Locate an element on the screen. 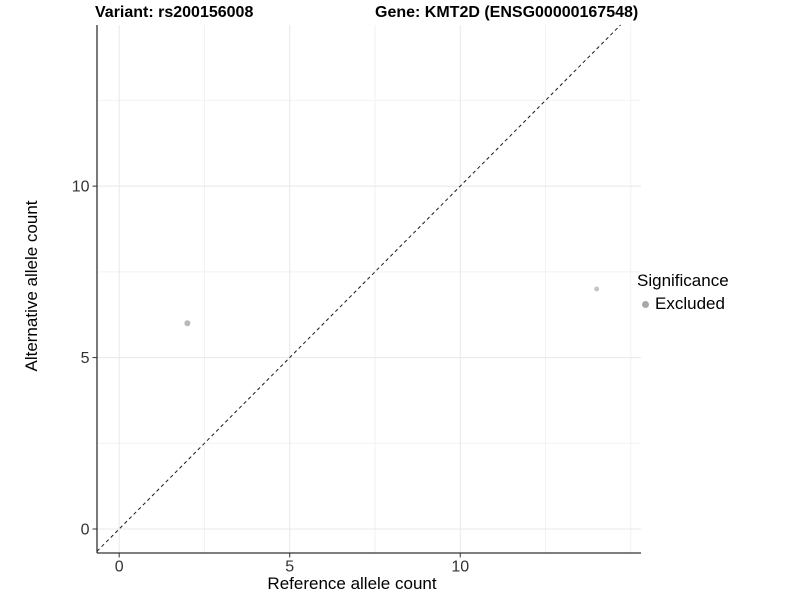  plot-title-gene: Gene: KMT2D (ENSG00000167548) is located at coordinates (507, 12).